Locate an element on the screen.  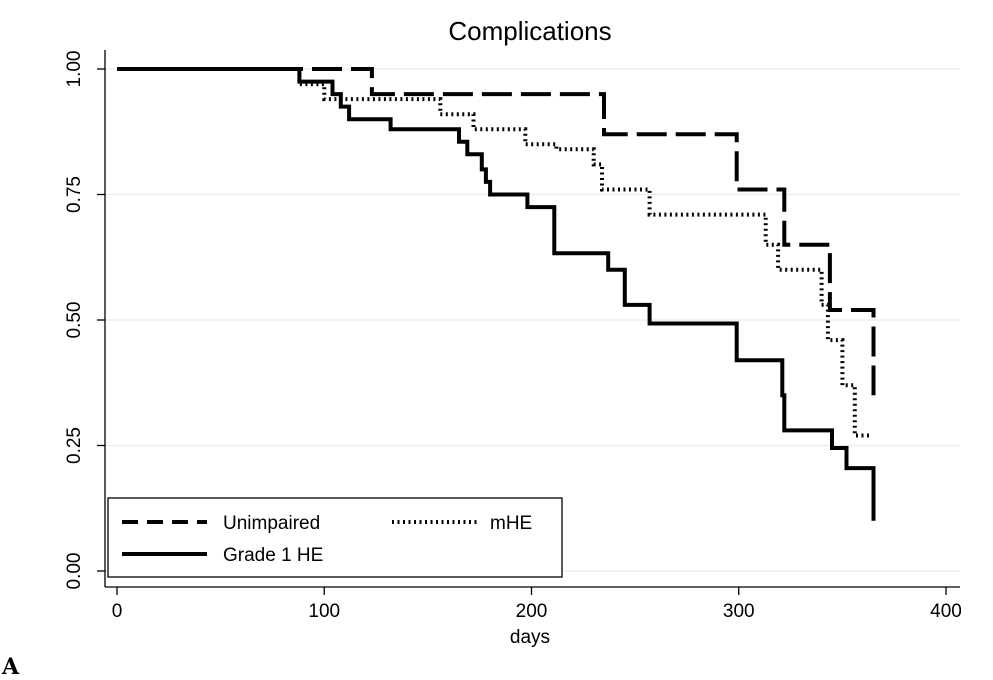
x-tick-label: 300 is located at coordinates (739, 611).